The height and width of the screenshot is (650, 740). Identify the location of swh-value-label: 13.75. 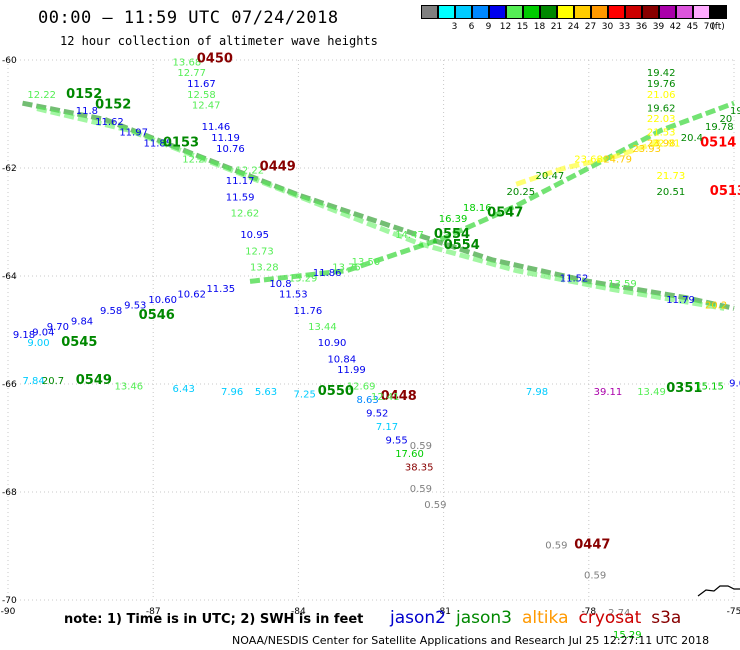
(346, 268).